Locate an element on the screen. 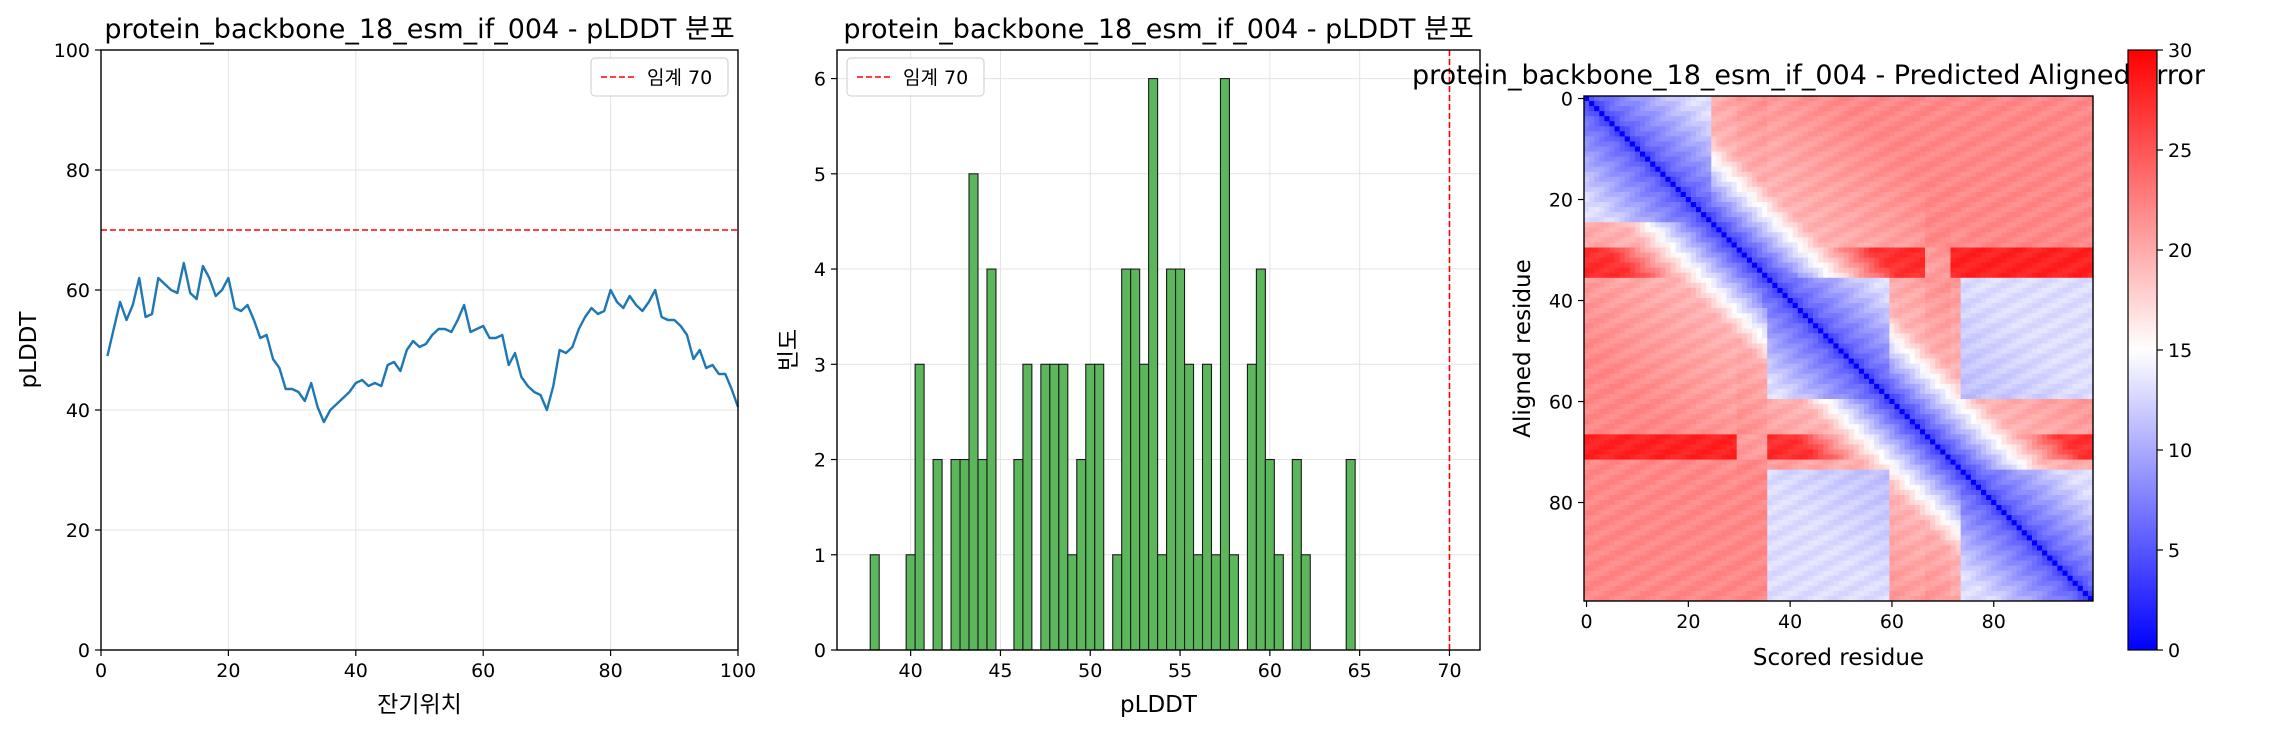  x-tick-label: 20 is located at coordinates (228, 671).